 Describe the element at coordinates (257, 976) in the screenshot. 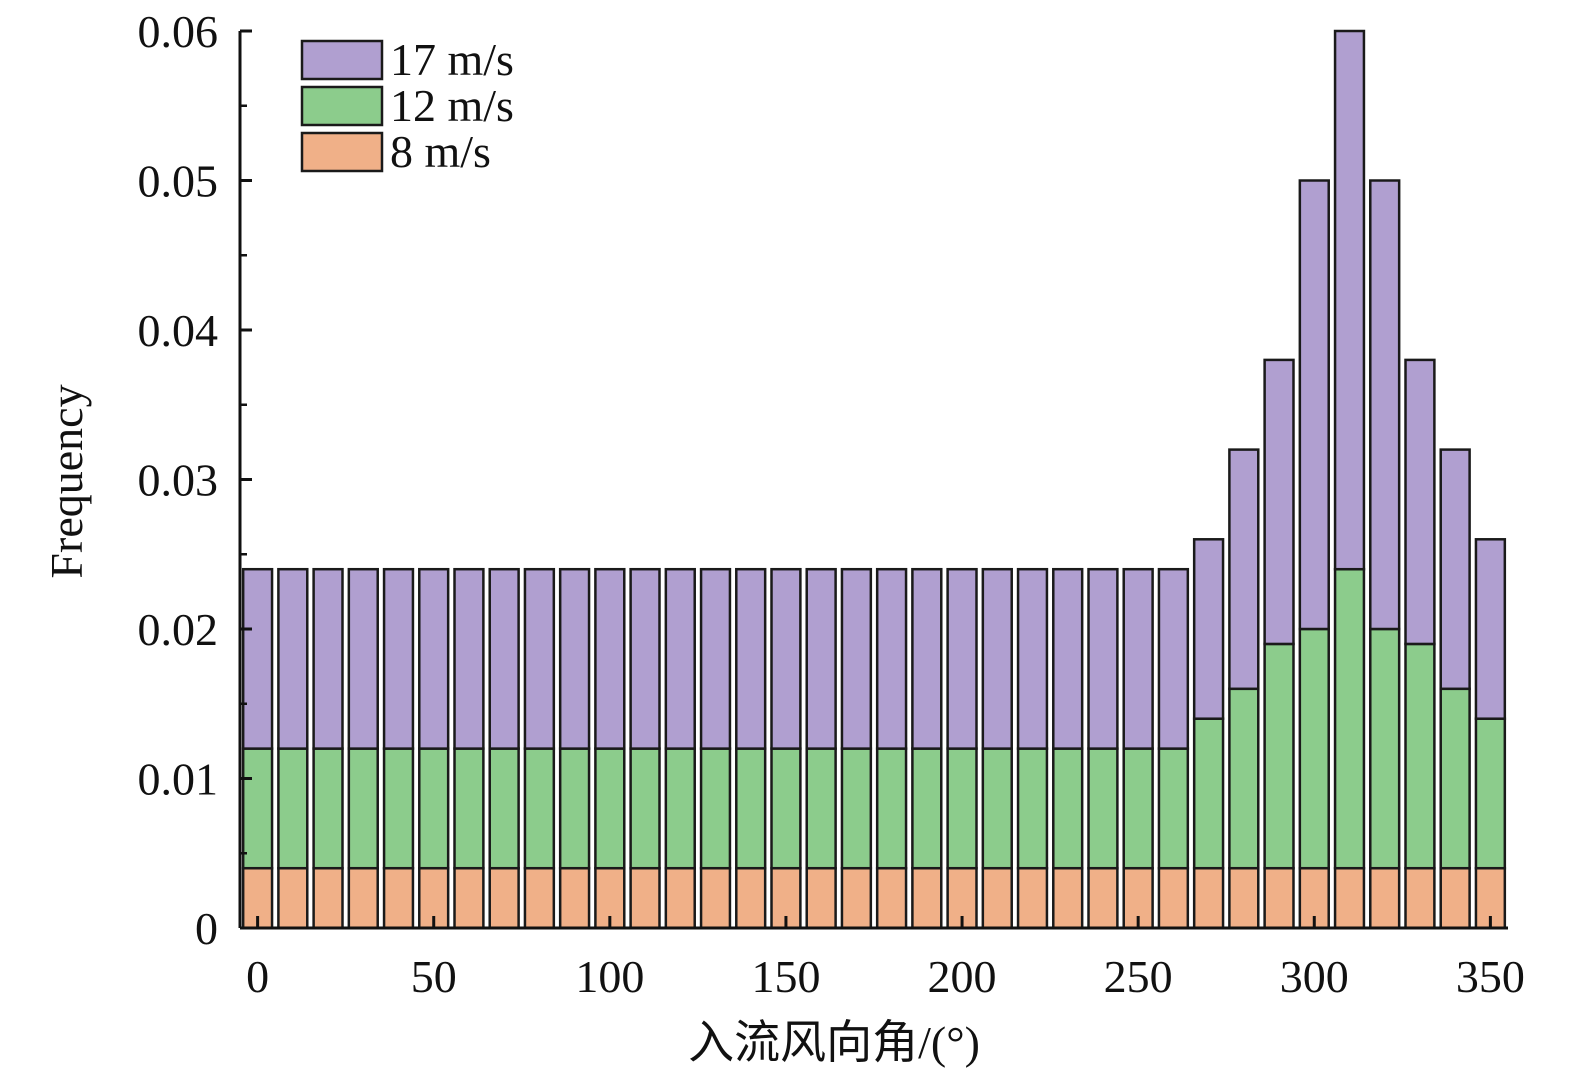

I see `x-tick-label: 0` at that location.